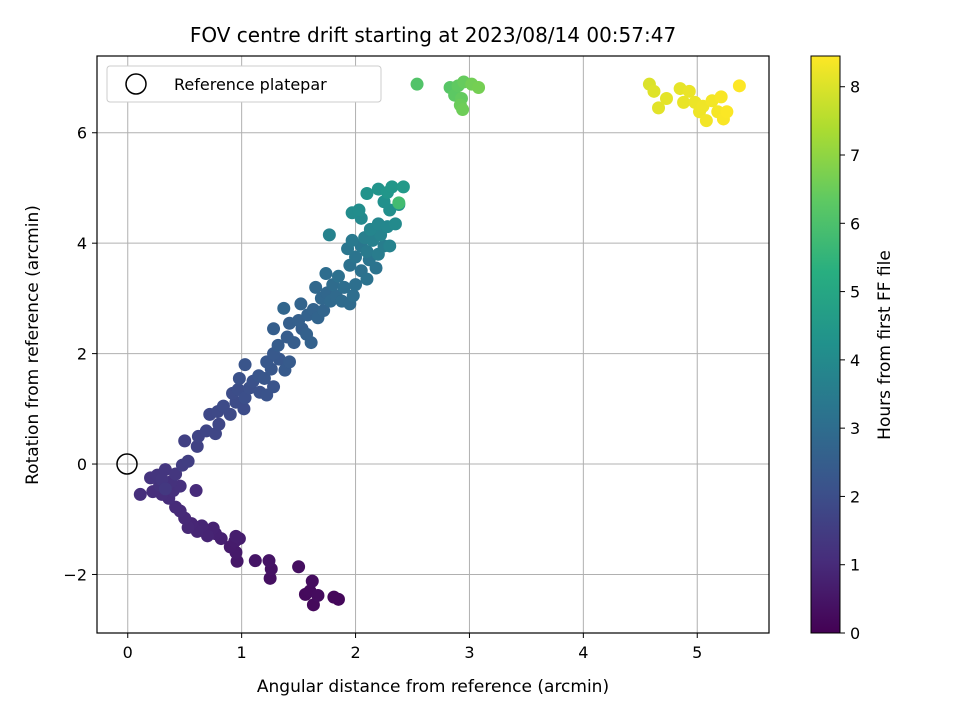  Describe the element at coordinates (75, 574) in the screenshot. I see `y-tick-label: −2` at that location.